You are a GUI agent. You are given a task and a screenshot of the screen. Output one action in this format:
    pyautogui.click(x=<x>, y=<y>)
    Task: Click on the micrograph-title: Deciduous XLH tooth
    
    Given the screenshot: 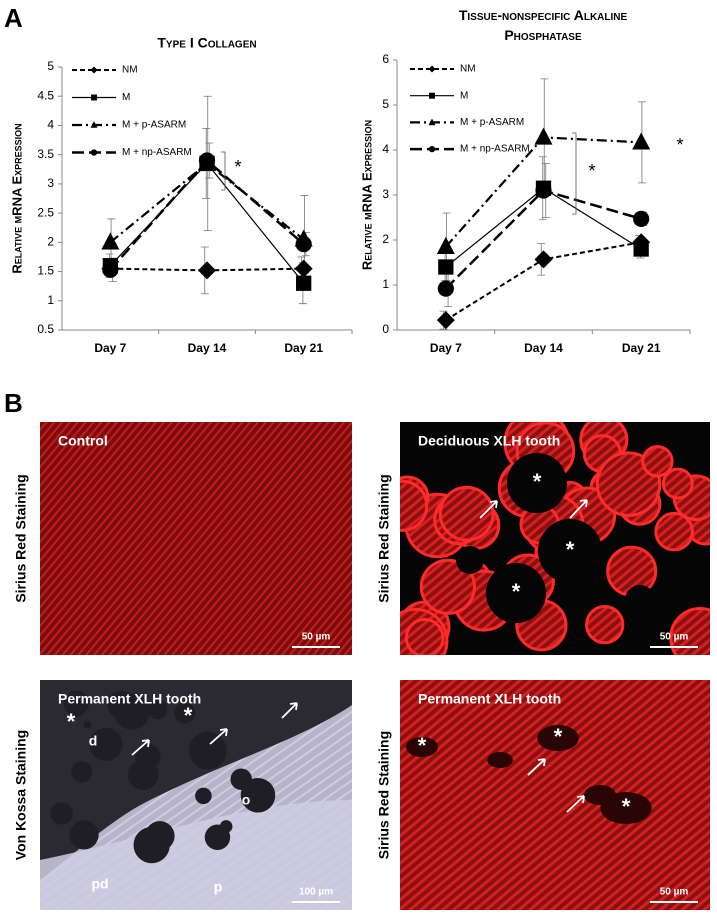 What is the action you would take?
    pyautogui.click(x=489, y=441)
    